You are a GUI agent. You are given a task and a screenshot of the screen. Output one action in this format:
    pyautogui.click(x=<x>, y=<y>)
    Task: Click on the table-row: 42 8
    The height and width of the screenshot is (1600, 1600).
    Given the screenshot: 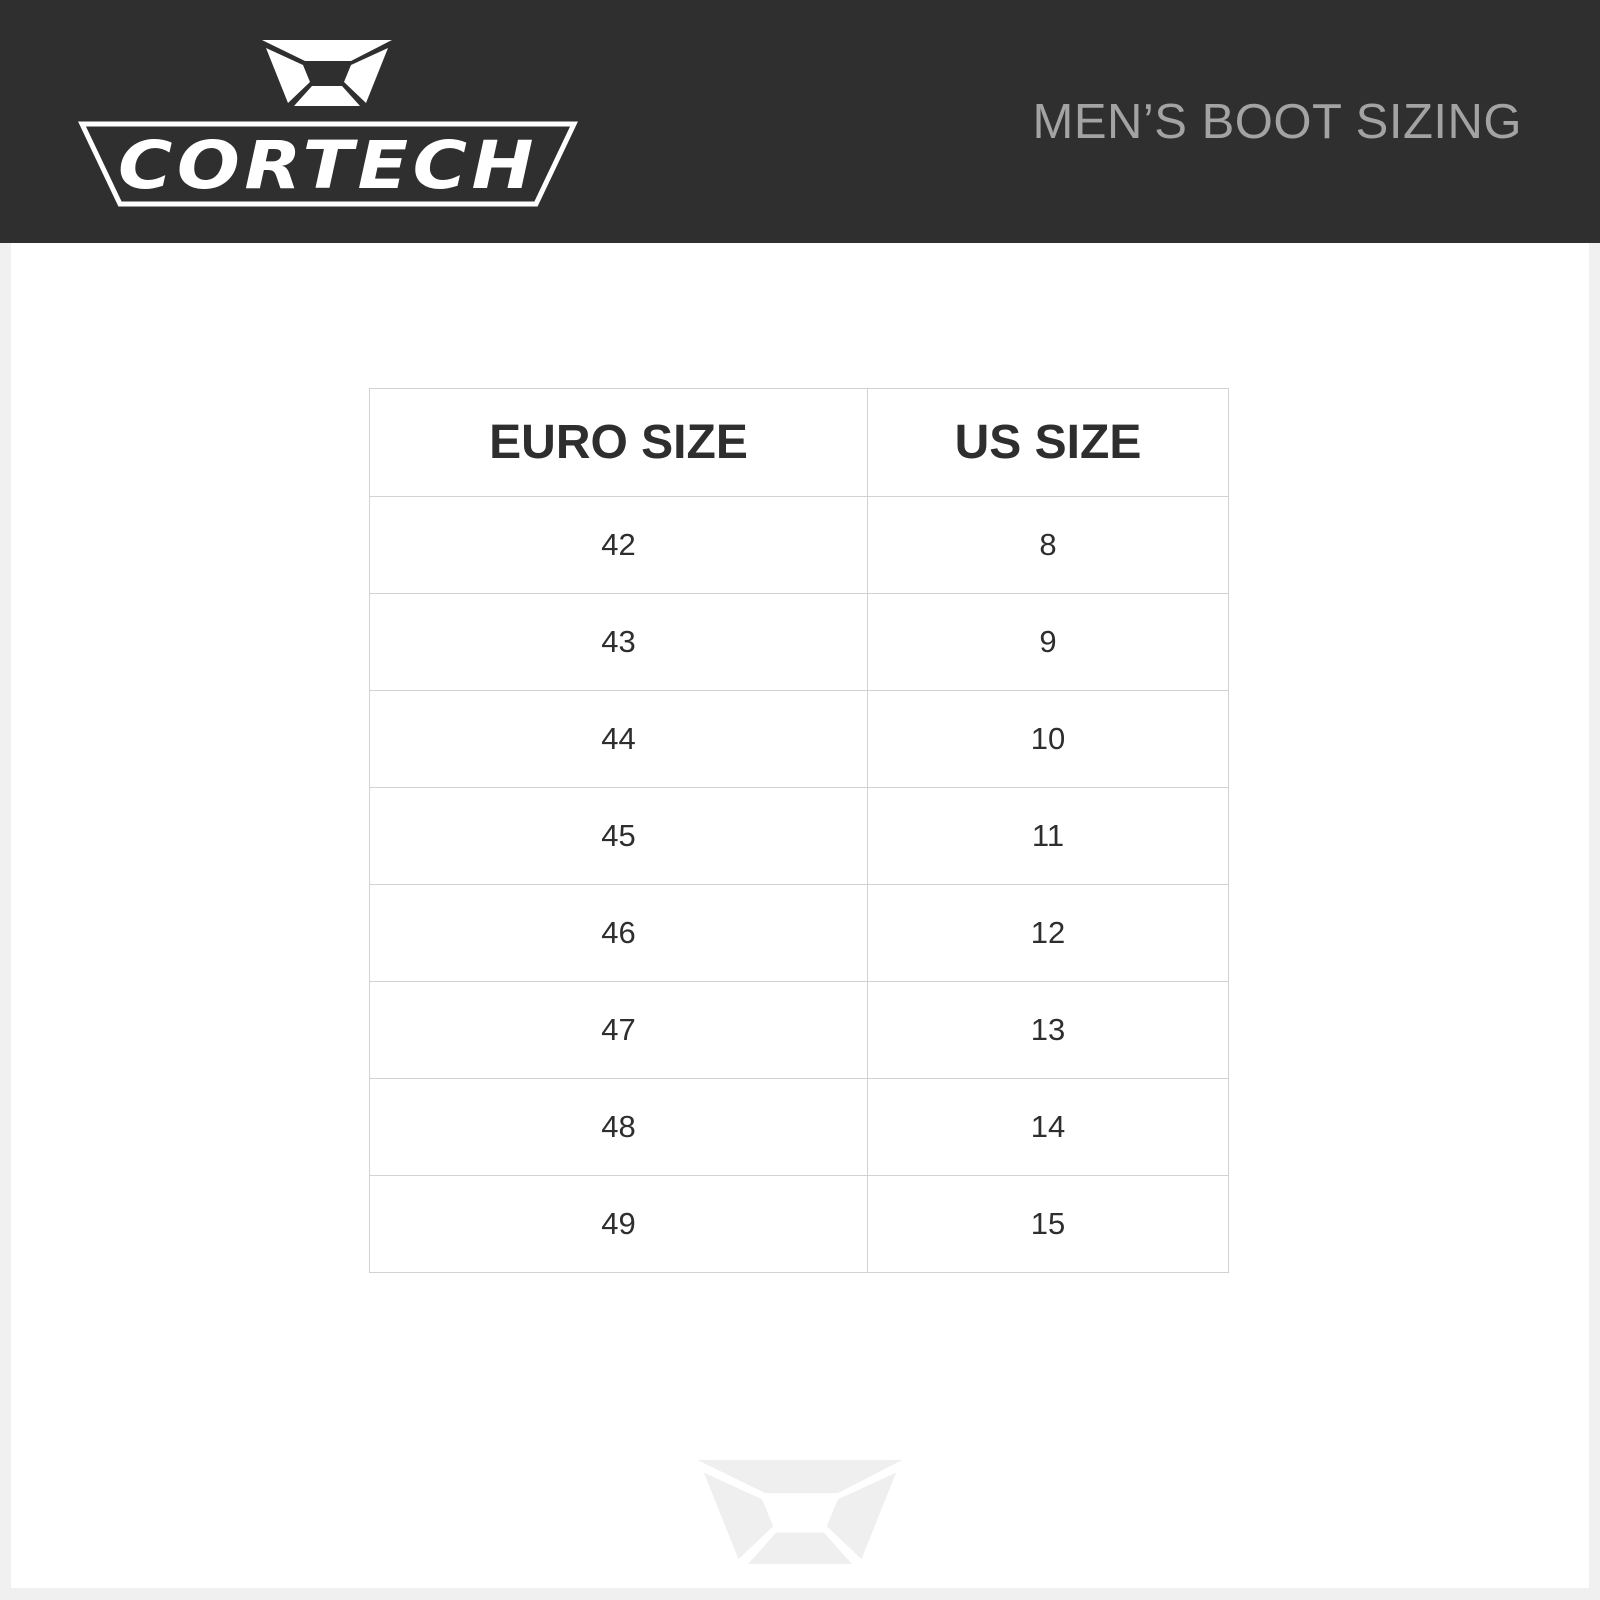 What is the action you would take?
    pyautogui.click(x=799, y=545)
    